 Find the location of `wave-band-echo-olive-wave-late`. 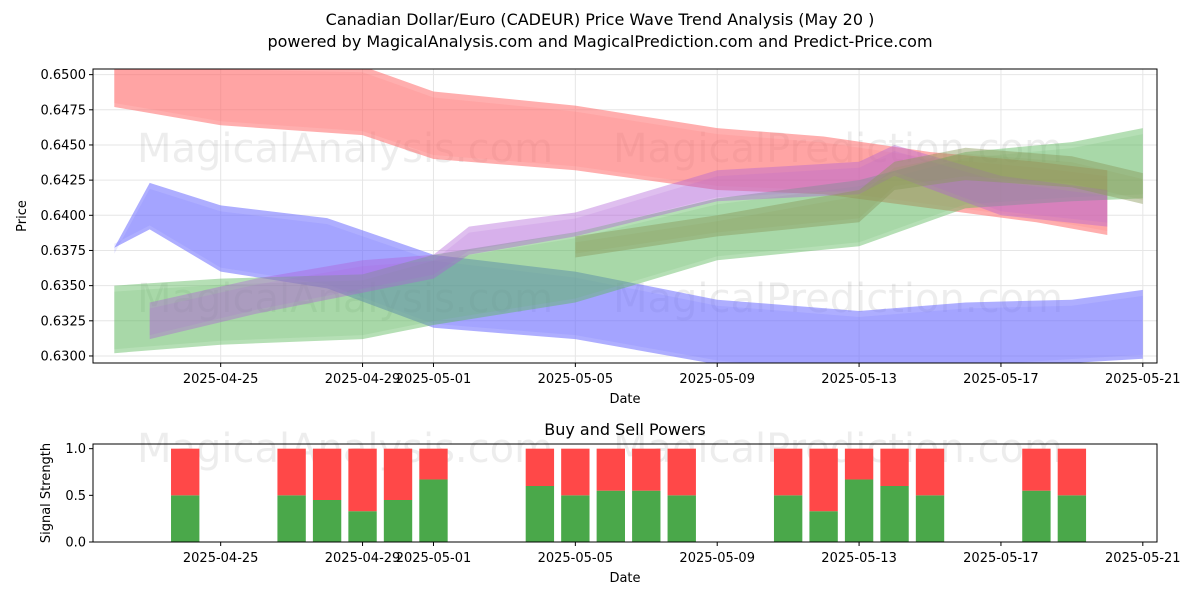

wave-band-echo-olive-wave-late is located at coordinates (859, 203).